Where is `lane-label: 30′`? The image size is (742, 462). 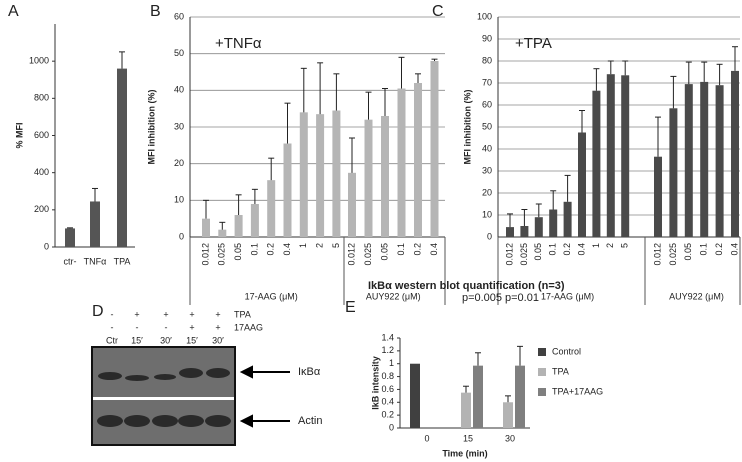 lane-label: 30′ is located at coordinates (218, 340).